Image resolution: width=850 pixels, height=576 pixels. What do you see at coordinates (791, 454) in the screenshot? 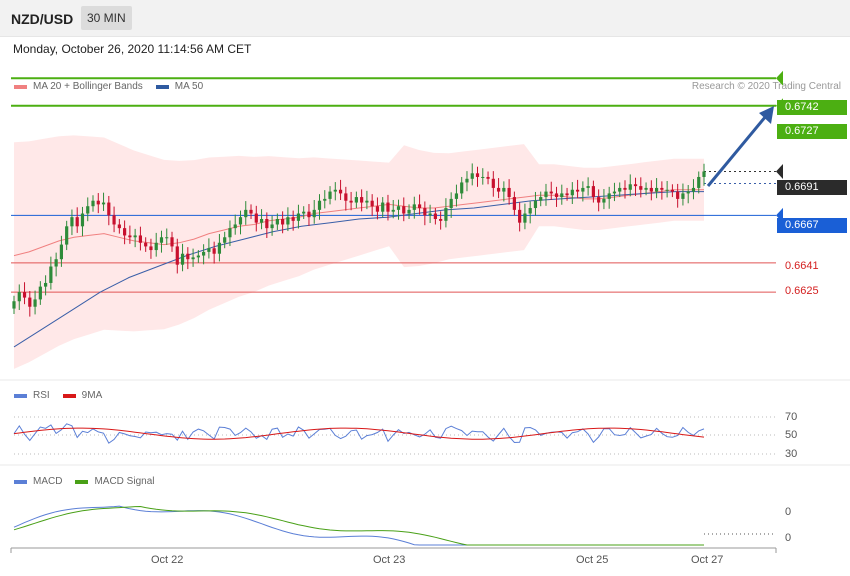
I see `rsi-30-label: 30` at bounding box center [791, 454].